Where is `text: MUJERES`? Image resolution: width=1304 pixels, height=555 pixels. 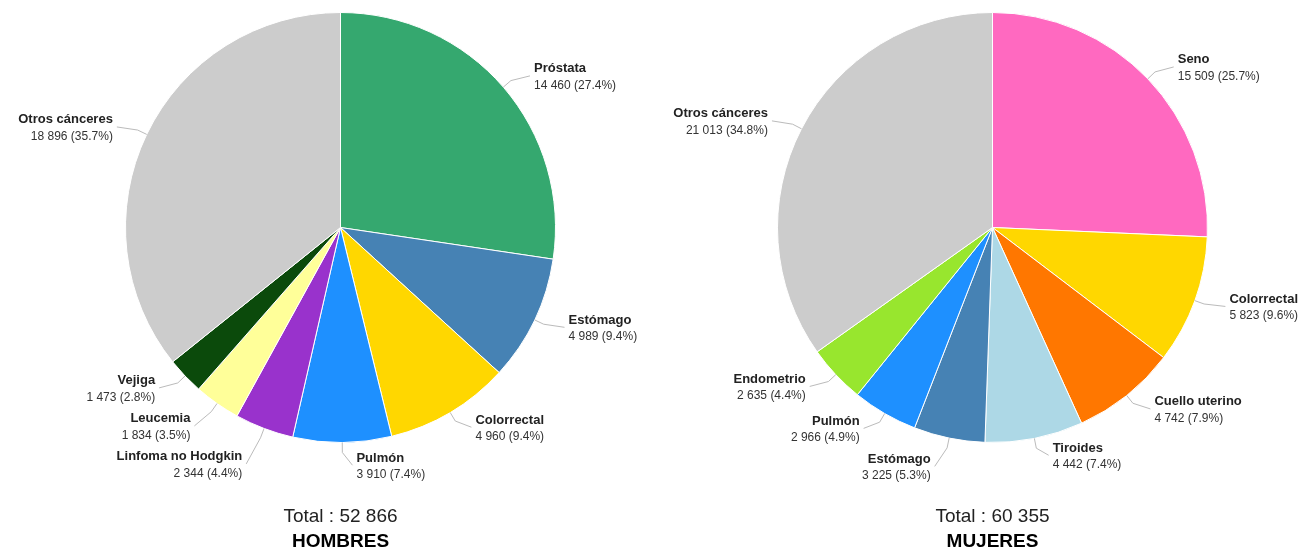
text: MUJERES is located at coordinates (992, 540).